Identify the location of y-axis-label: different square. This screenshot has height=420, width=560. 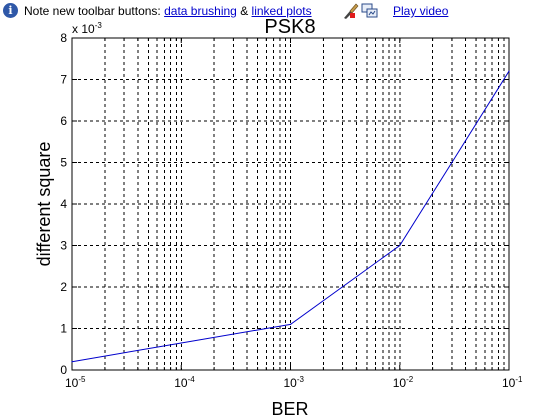
(44, 204).